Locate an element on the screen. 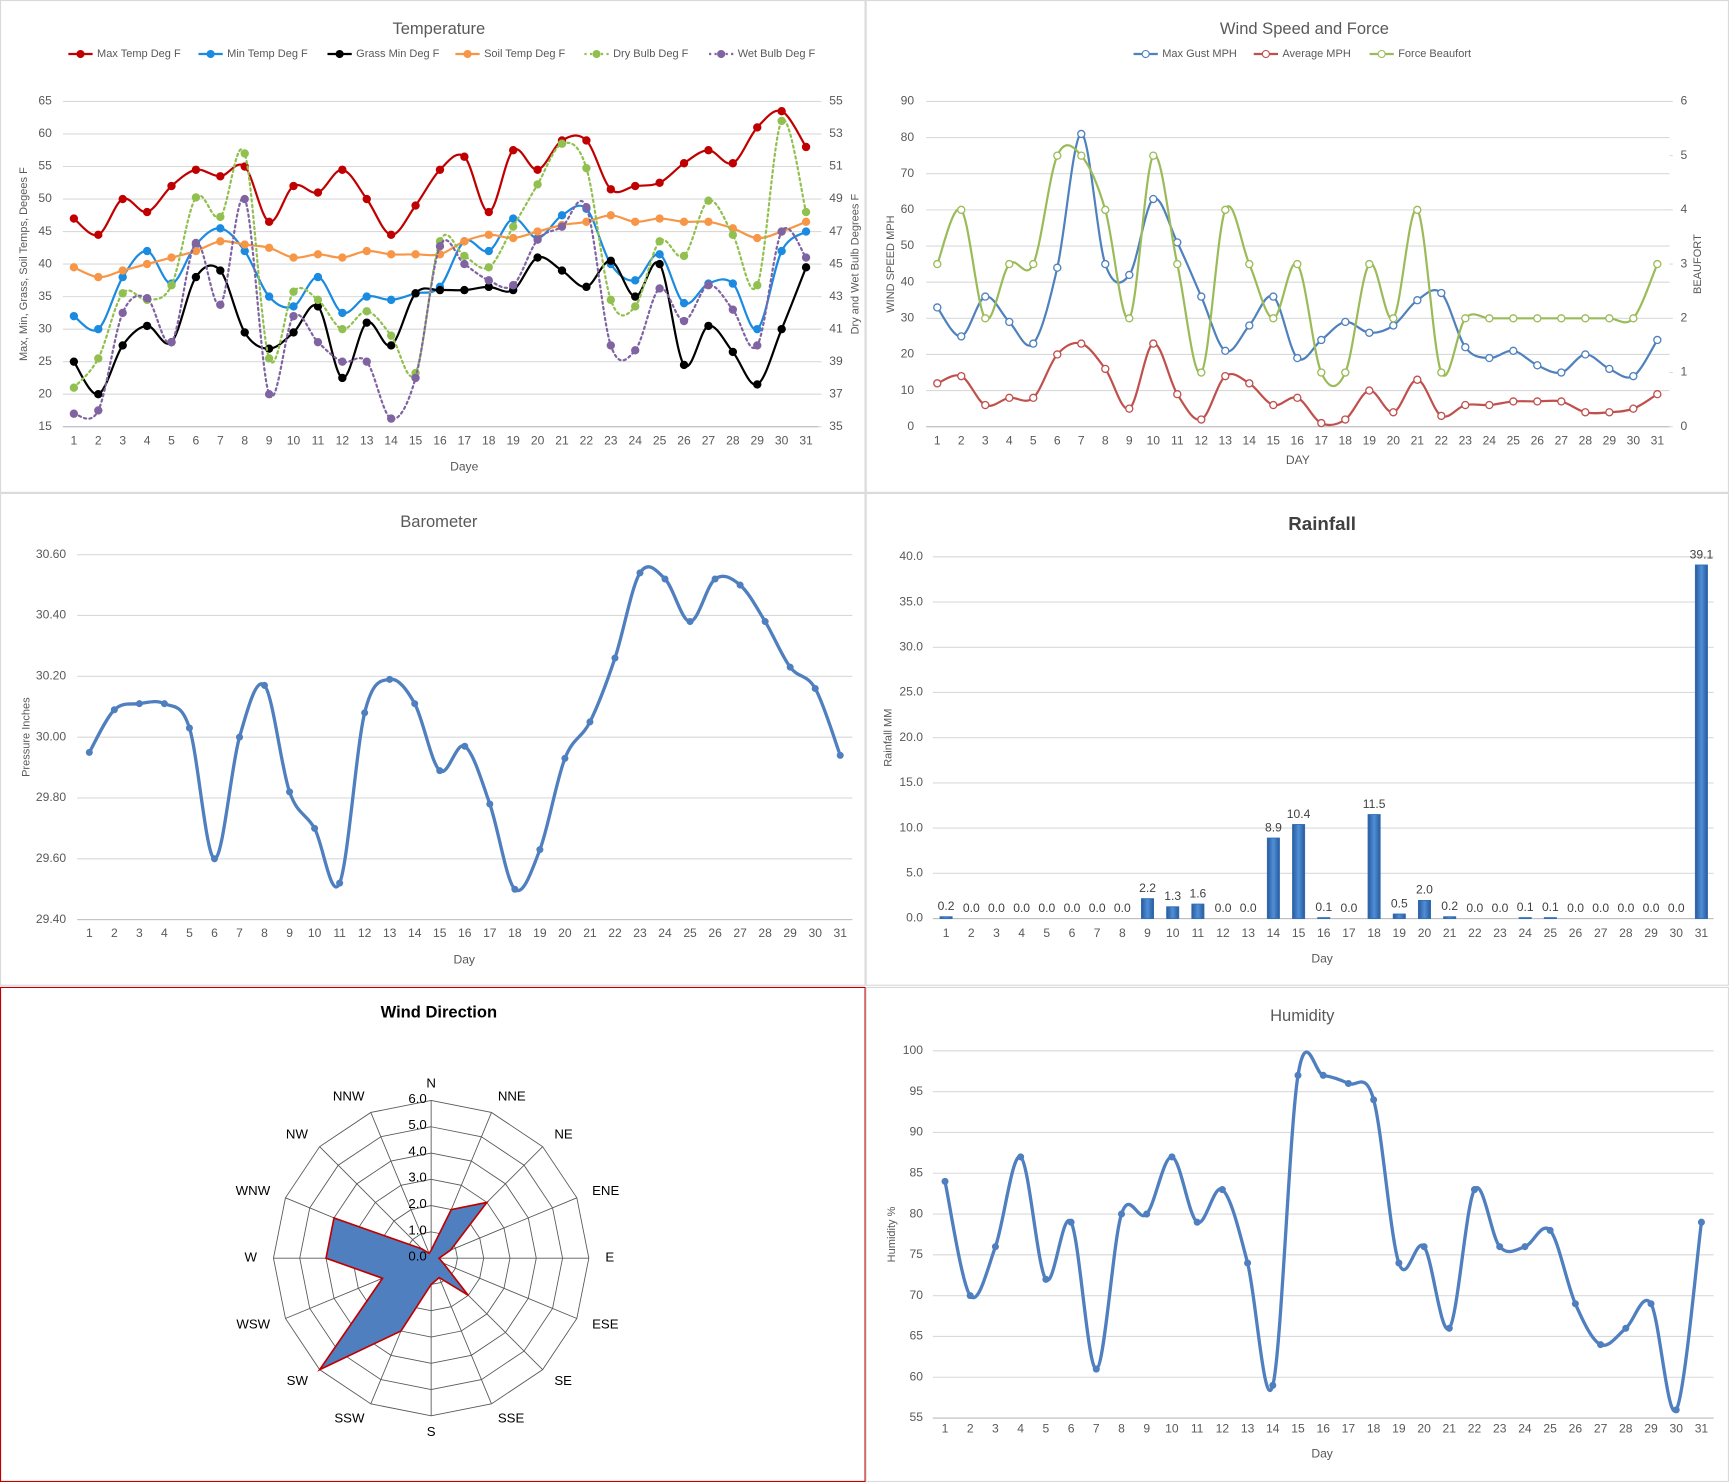 The image size is (1729, 1482). y2-axis-label: Dry and Wet Bulb Degrees F is located at coordinates (856, 264).